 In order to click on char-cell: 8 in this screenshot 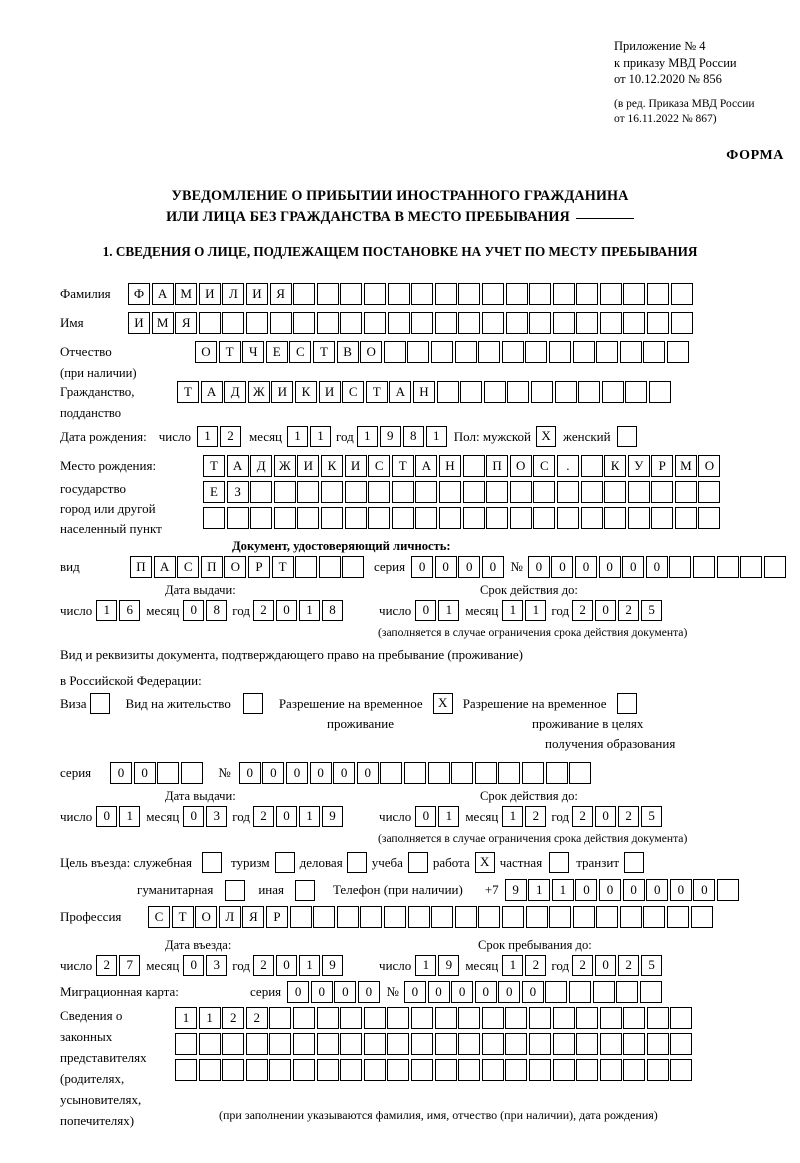, I will do `click(413, 436)`.